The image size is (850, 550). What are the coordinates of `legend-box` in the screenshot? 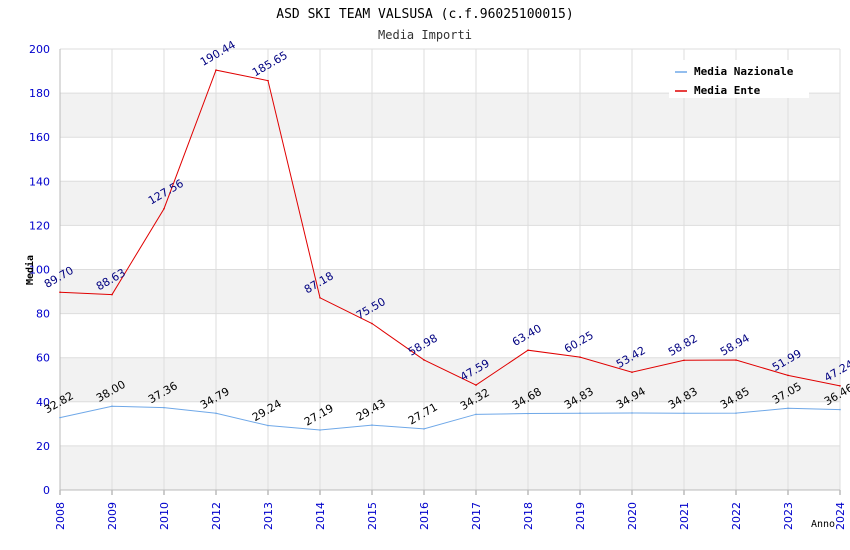 It's located at (739, 79).